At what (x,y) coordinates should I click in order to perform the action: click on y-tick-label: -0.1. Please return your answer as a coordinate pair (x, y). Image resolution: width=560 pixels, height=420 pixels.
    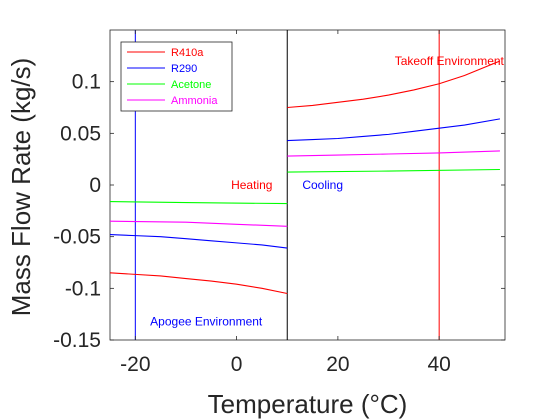
    Looking at the image, I should click on (83, 288).